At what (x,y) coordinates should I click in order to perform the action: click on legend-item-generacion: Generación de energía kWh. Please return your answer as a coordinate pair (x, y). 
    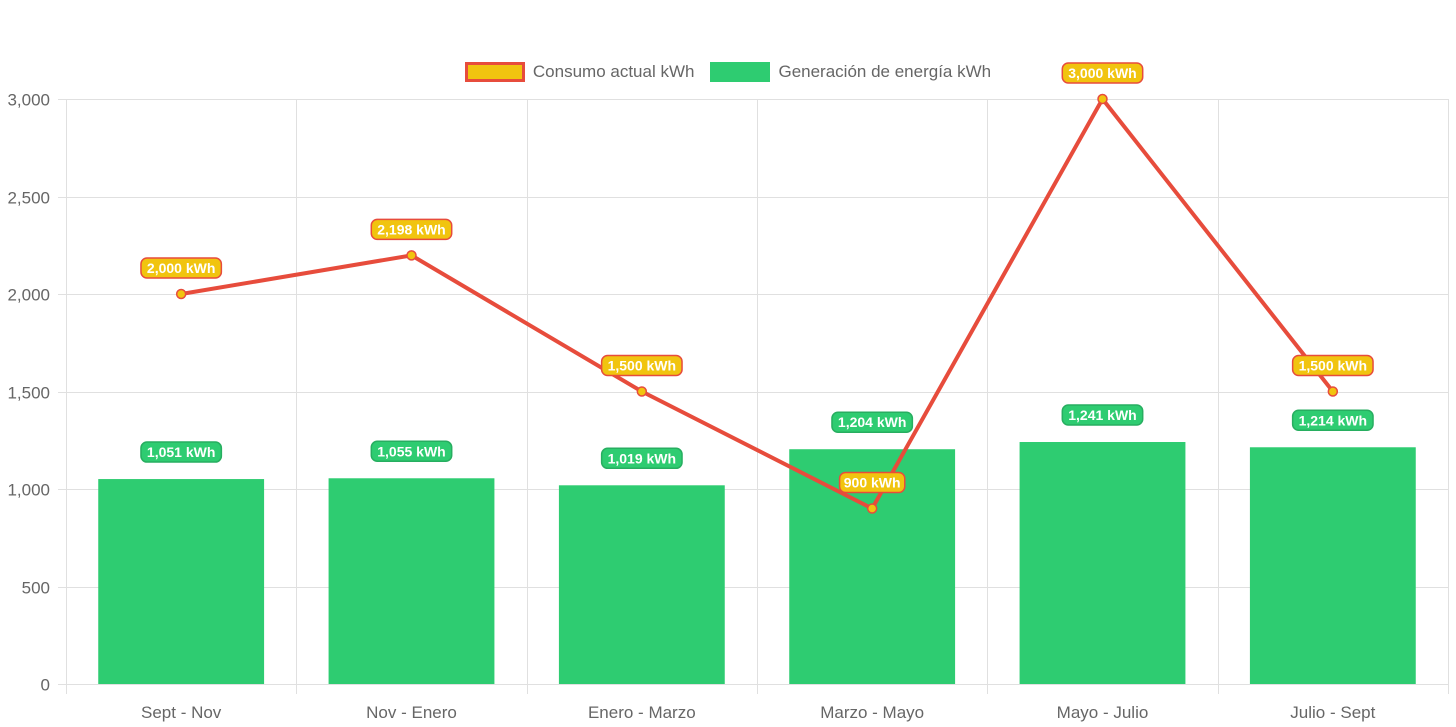
    Looking at the image, I should click on (850, 72).